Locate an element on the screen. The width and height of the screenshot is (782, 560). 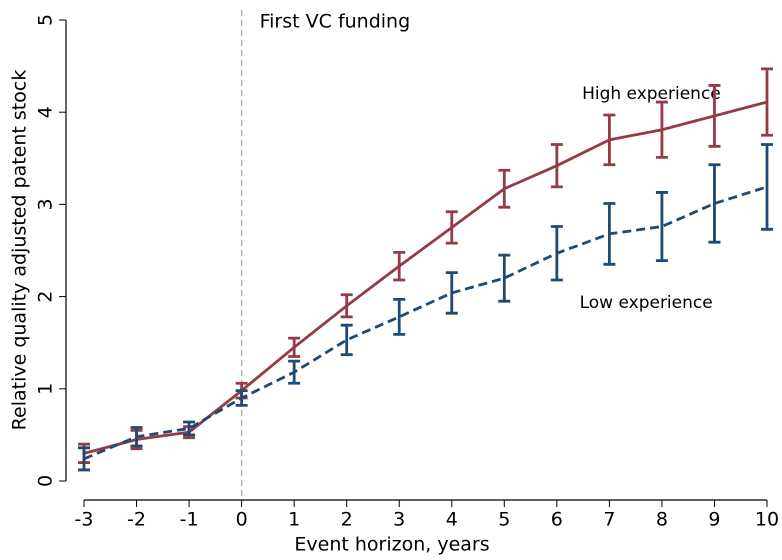
x-tick-label: 6 is located at coordinates (557, 520).